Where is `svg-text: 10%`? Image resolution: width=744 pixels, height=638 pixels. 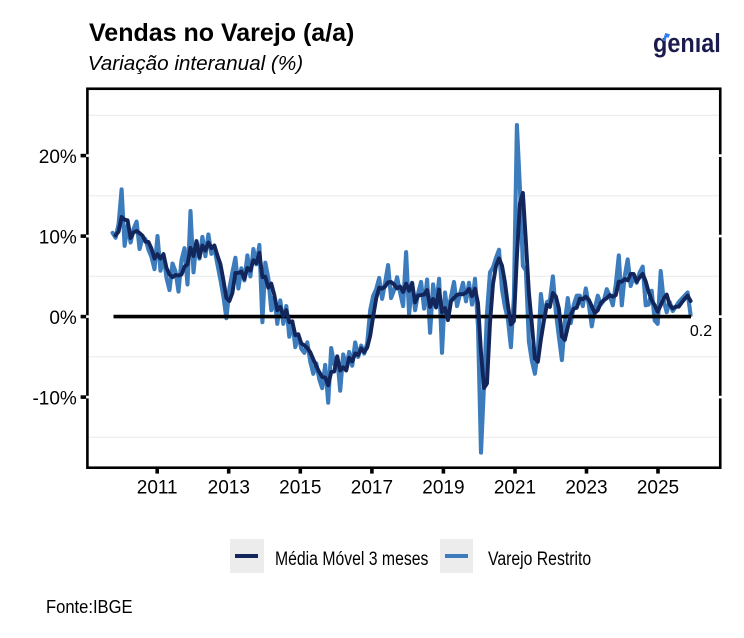 svg-text: 10% is located at coordinates (58, 238).